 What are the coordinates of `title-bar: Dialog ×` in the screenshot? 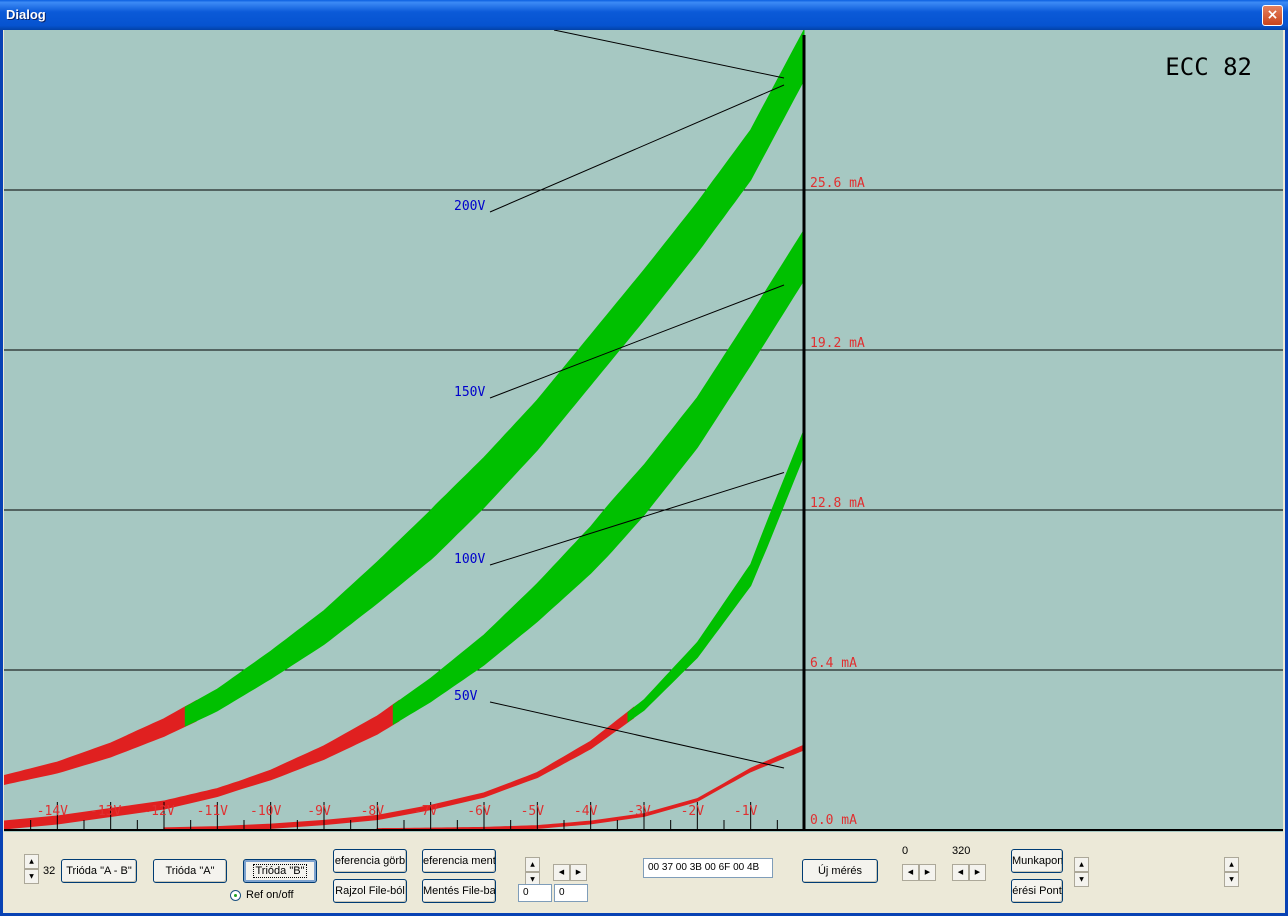 It's located at (644, 15).